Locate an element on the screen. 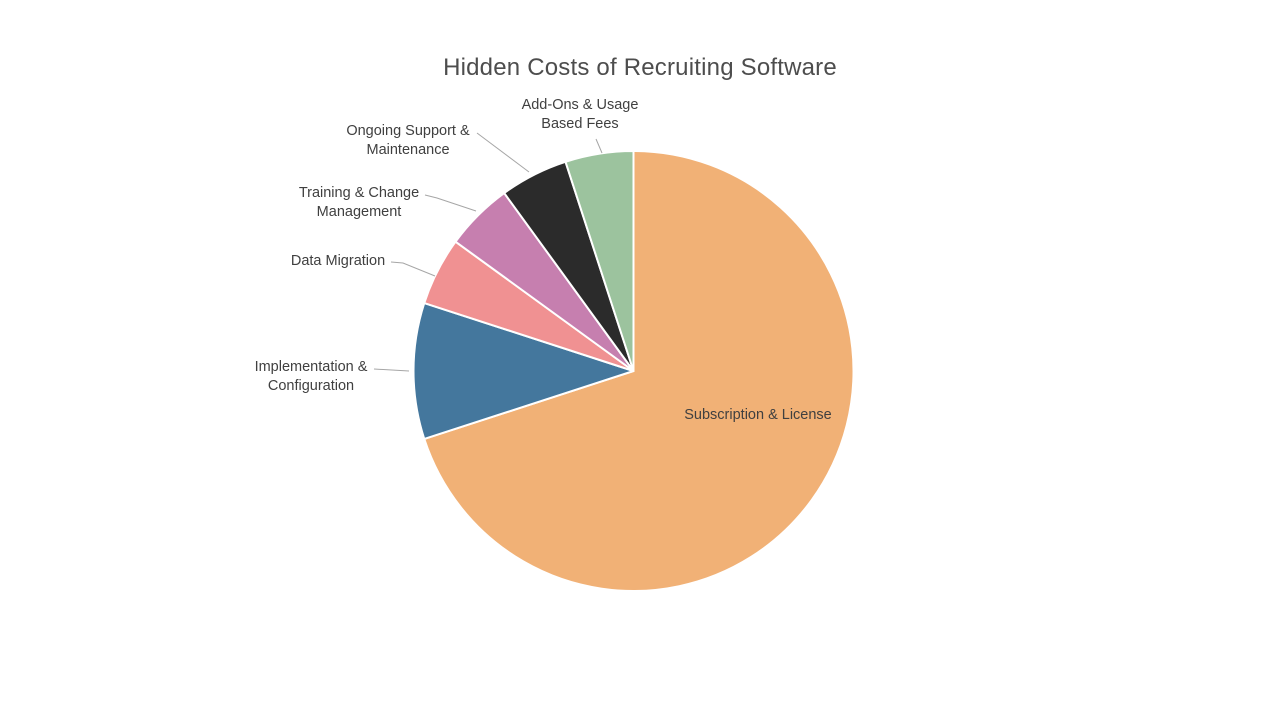 This screenshot has width=1280, height=720. slice-label-data-migration: Data Migration is located at coordinates (338, 261).